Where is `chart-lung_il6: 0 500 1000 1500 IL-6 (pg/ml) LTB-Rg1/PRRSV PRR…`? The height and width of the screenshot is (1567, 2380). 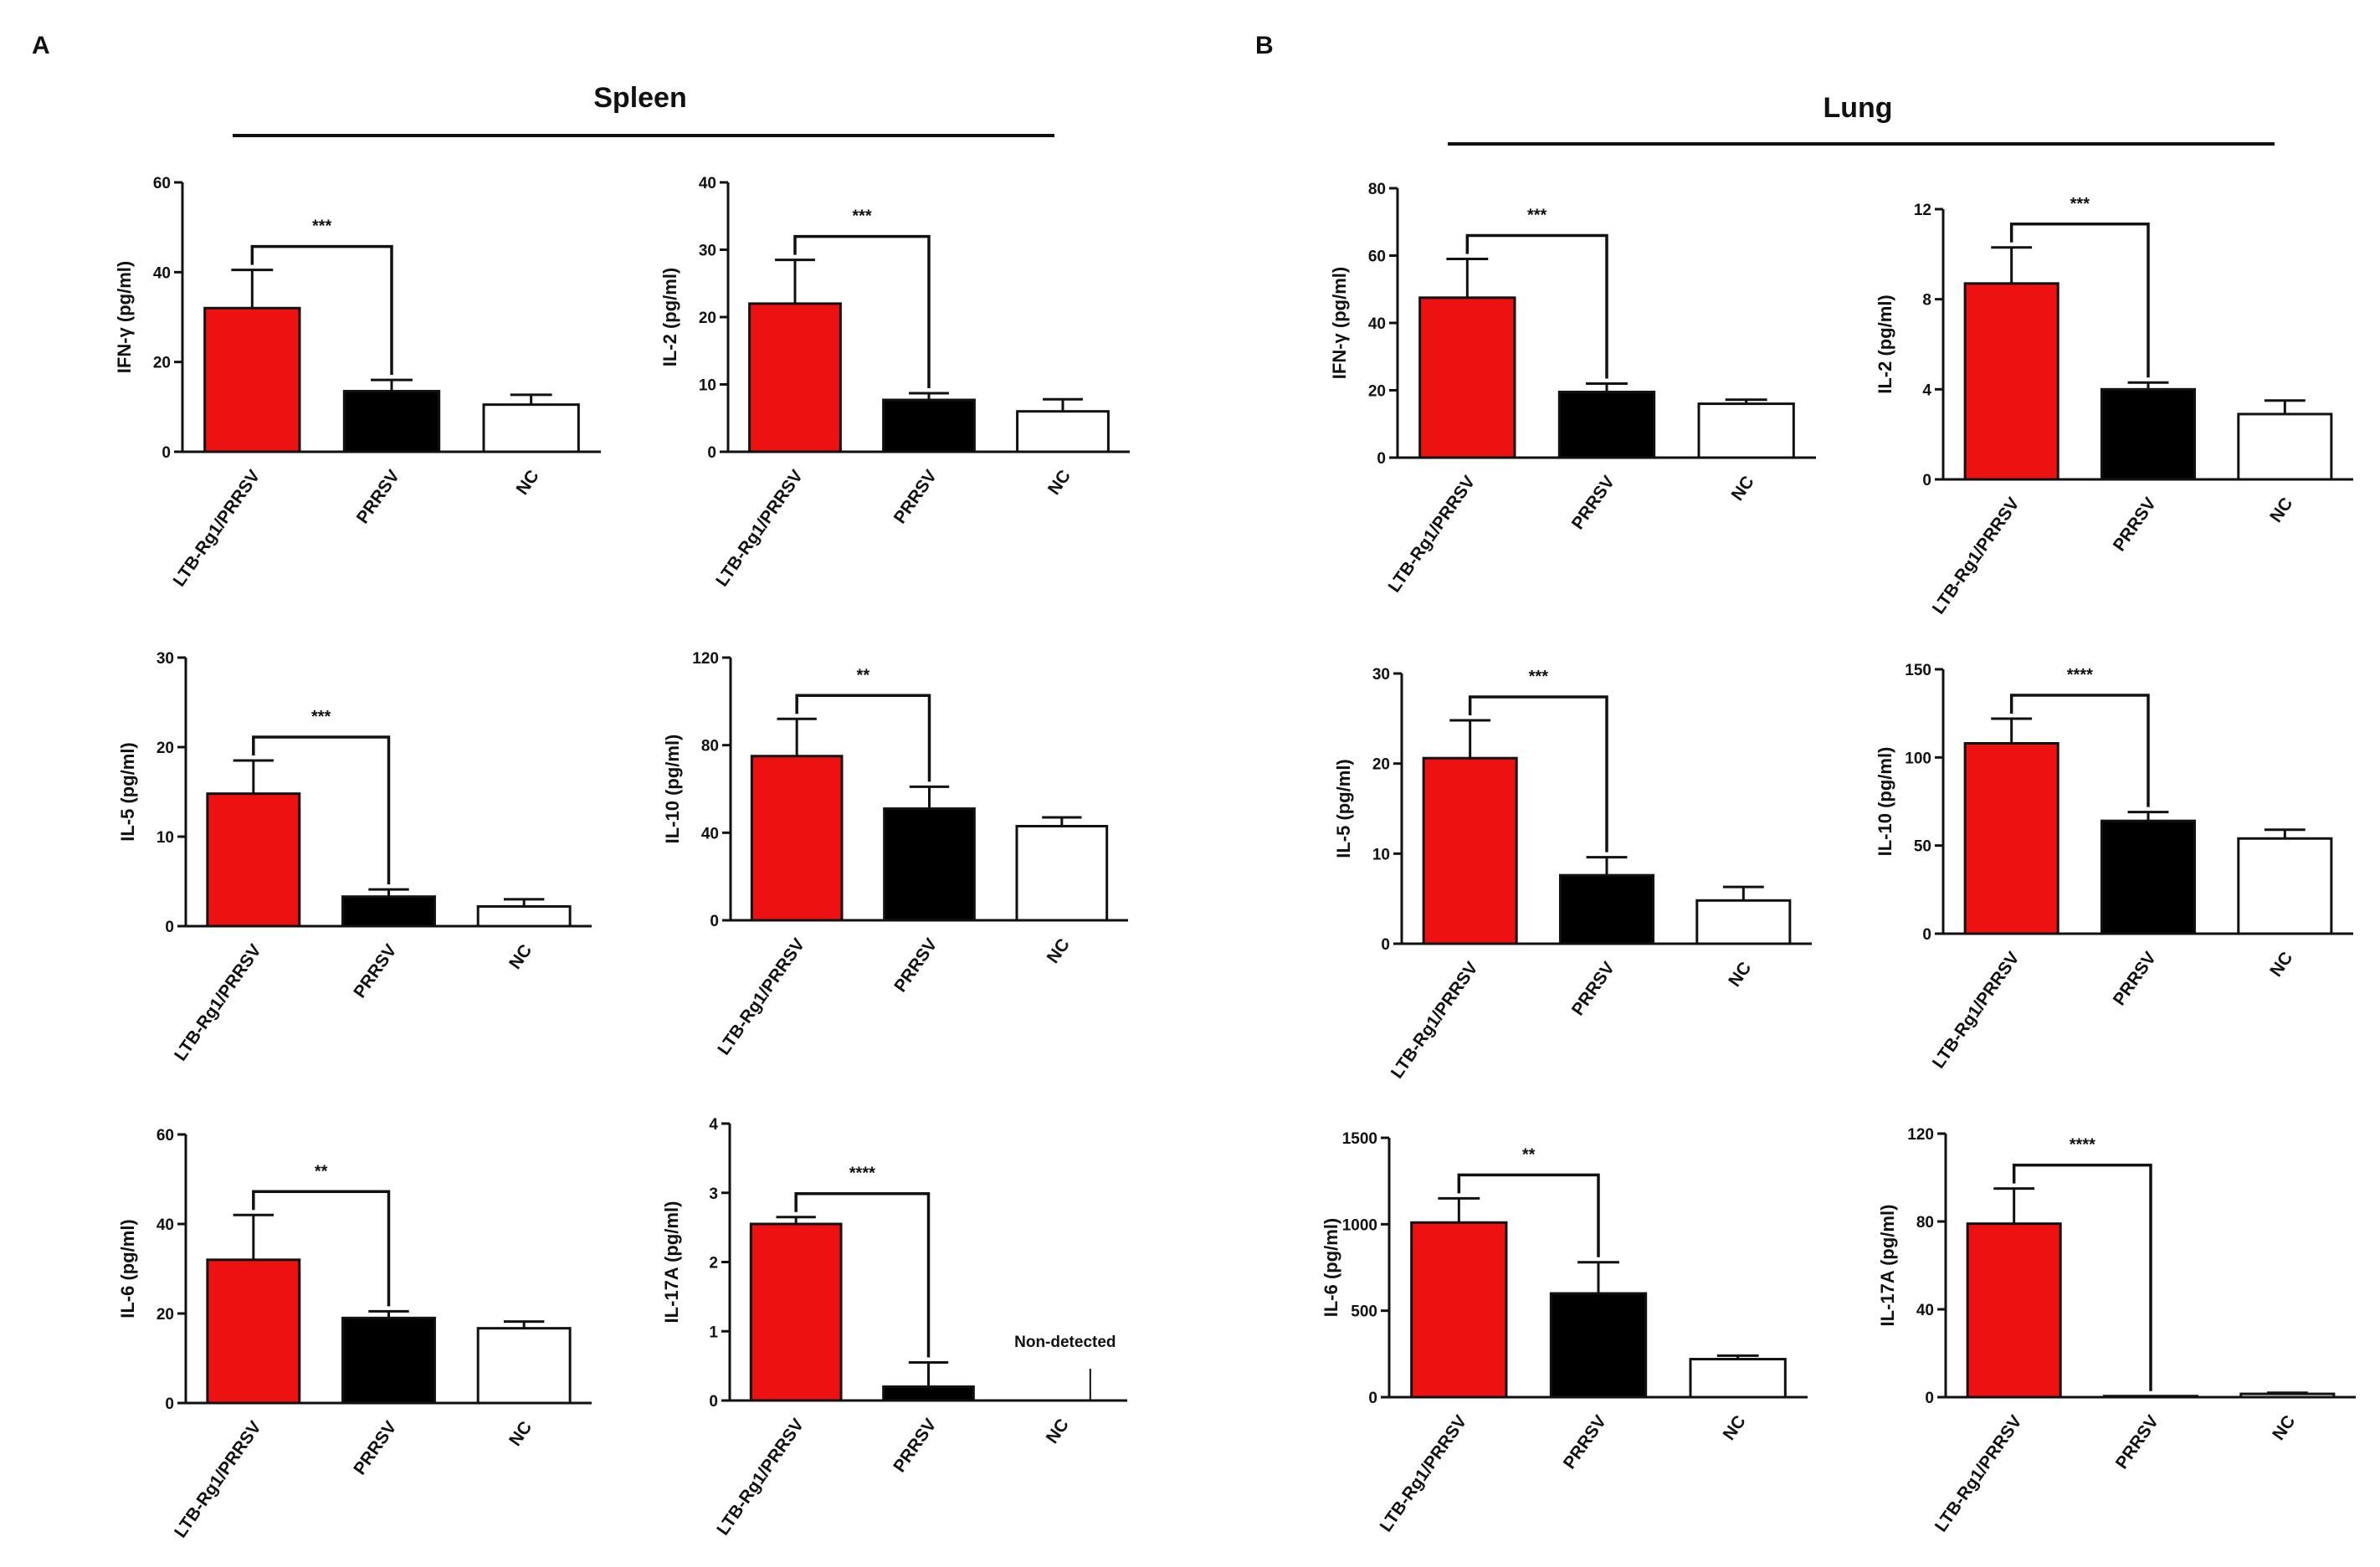 chart-lung_il6: 0 500 1000 1500 IL-6 (pg/ml) LTB-Rg1/PRRSV PRR… is located at coordinates (1564, 1333).